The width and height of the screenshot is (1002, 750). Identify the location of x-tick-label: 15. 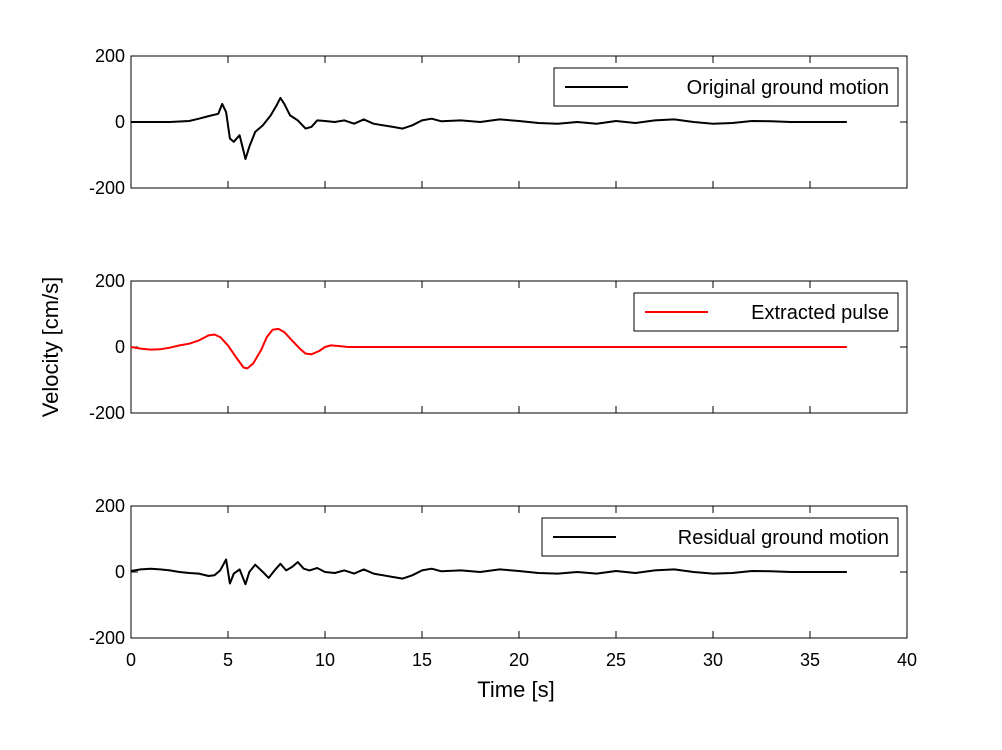
(422, 660).